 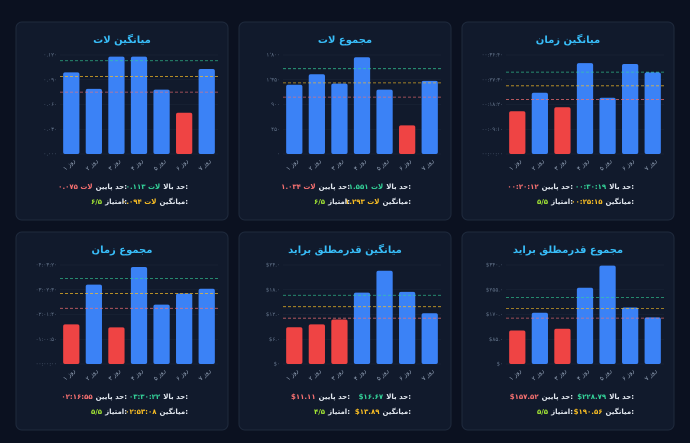 What do you see at coordinates (492, 80) in the screenshot?
I see `y-tick-label: ۰۰:۲۷:۳۰` at bounding box center [492, 80].